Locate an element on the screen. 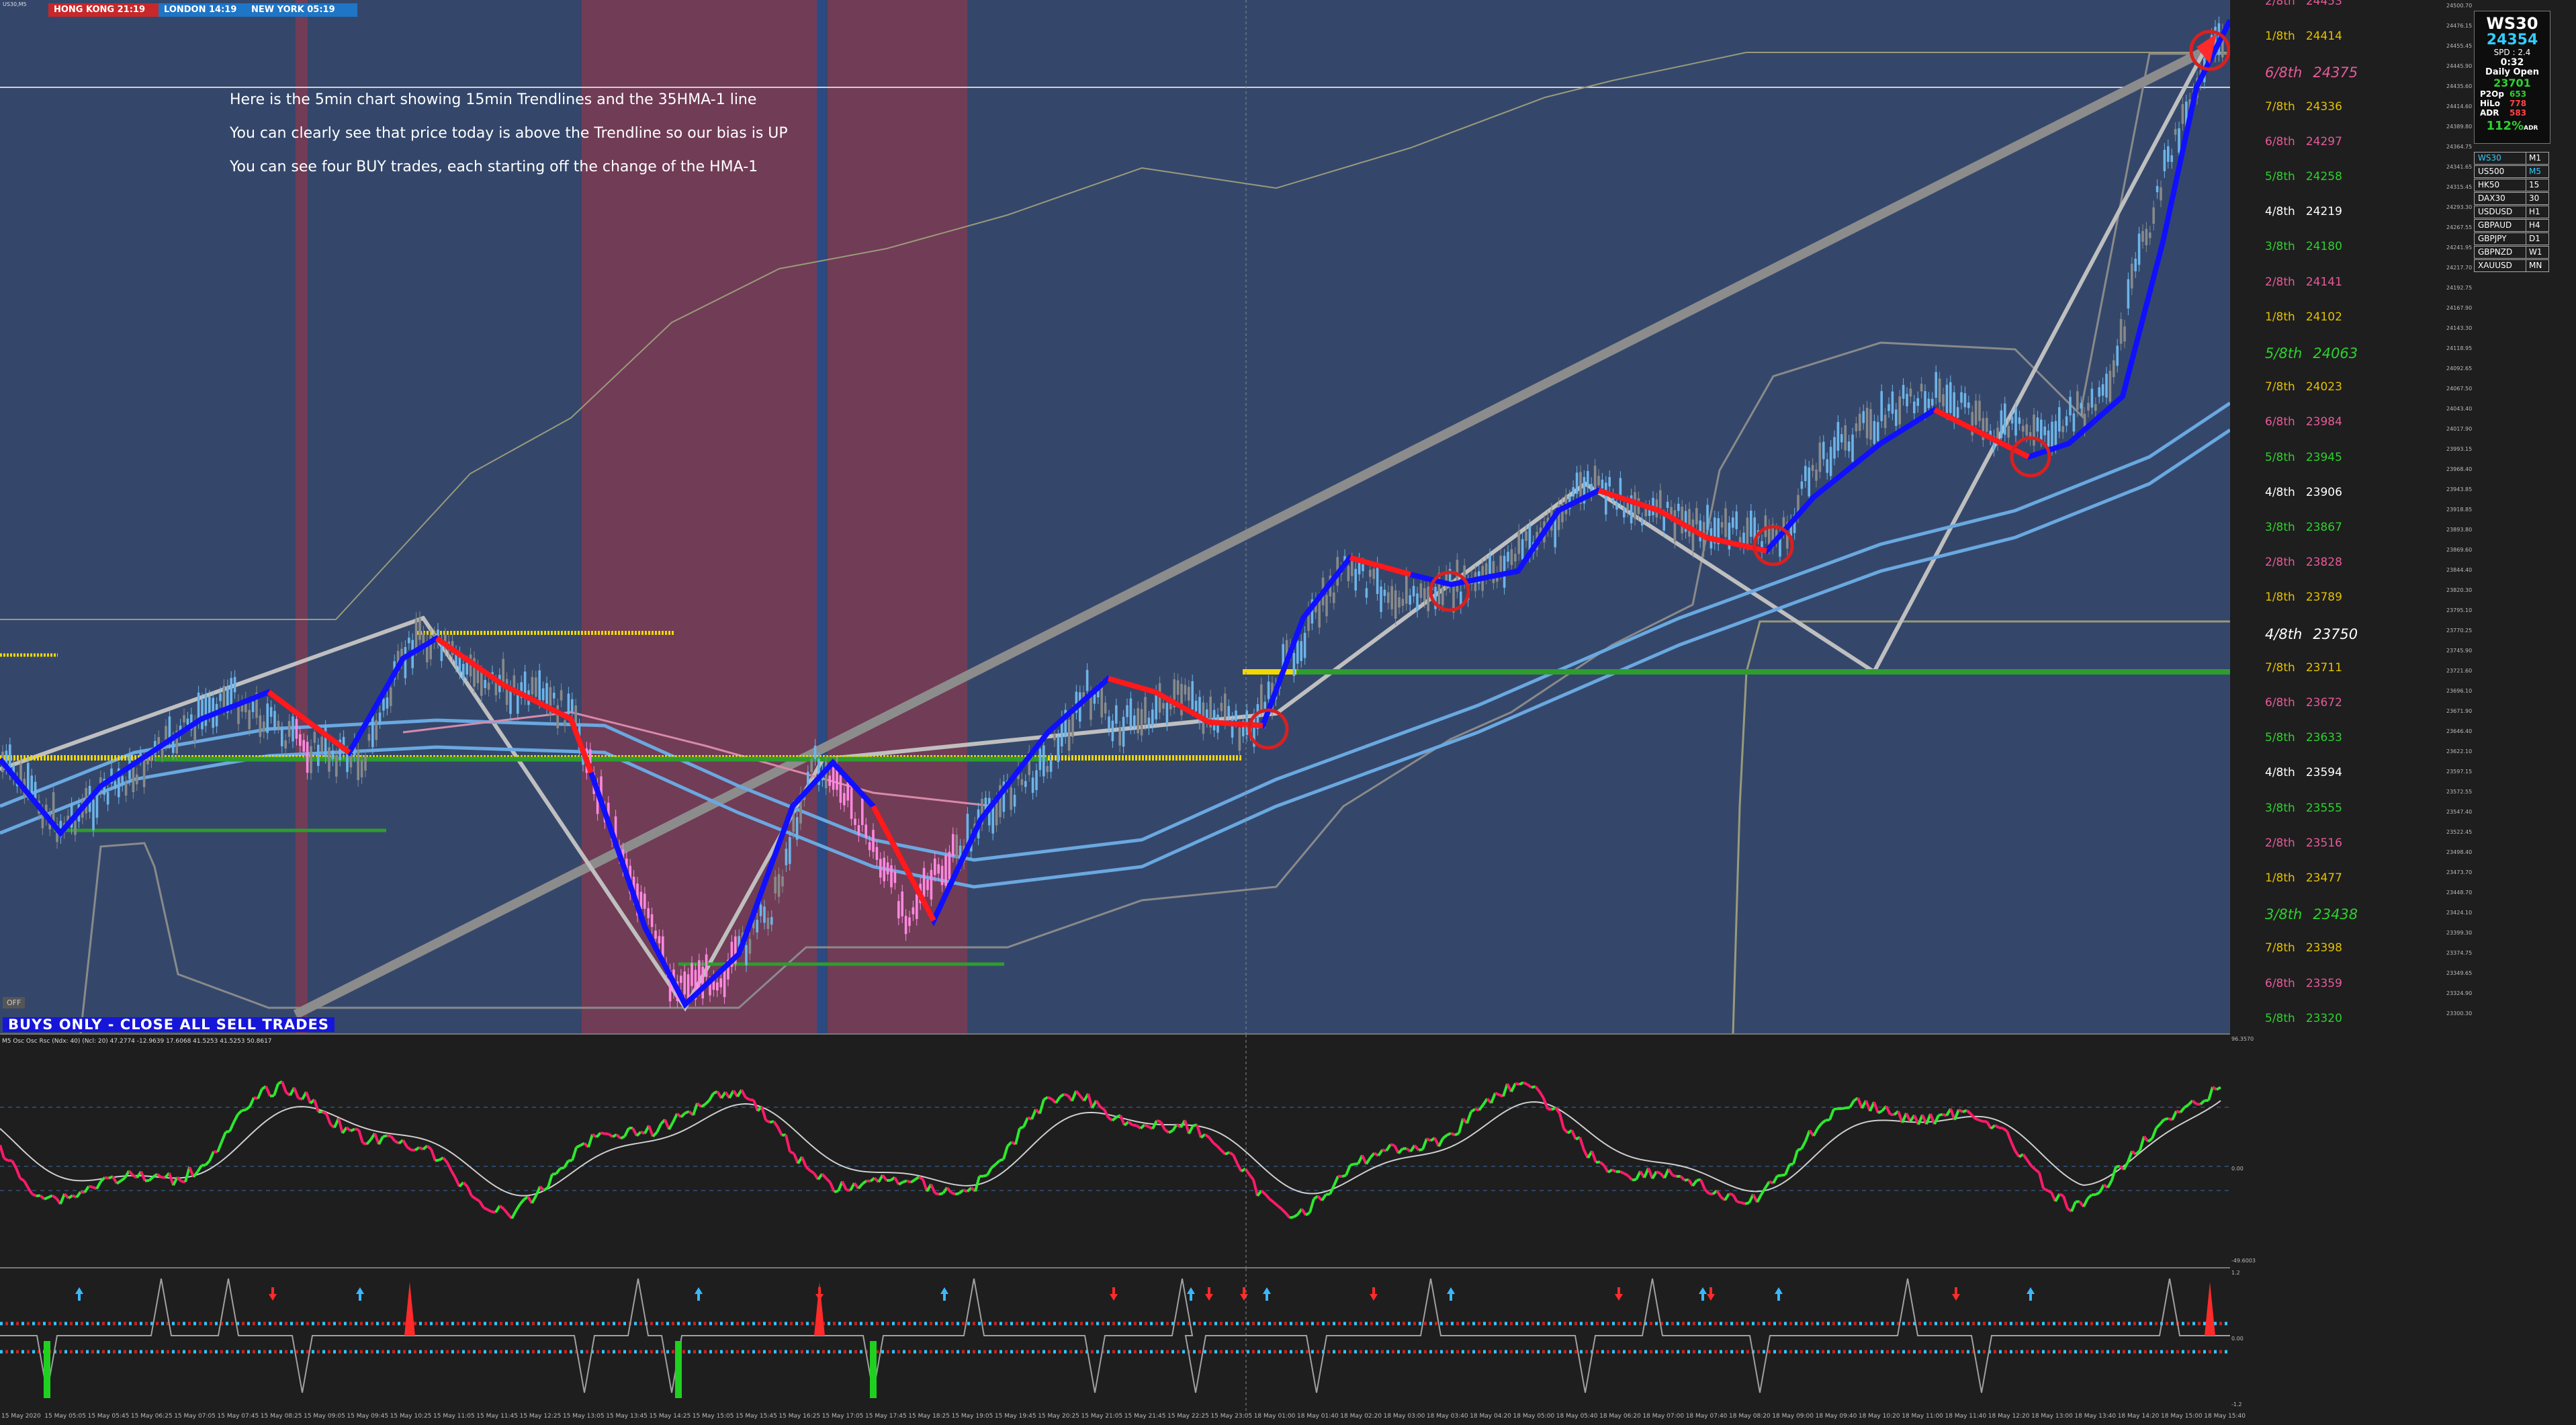 This screenshot has width=2576, height=1425. timeframe-button: H1 is located at coordinates (2537, 212).